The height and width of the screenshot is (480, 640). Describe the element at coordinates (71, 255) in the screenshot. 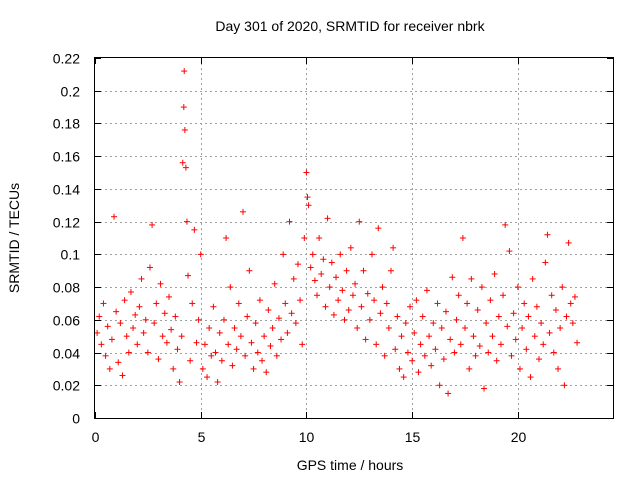

I see `y-tick-label: 0.1` at that location.